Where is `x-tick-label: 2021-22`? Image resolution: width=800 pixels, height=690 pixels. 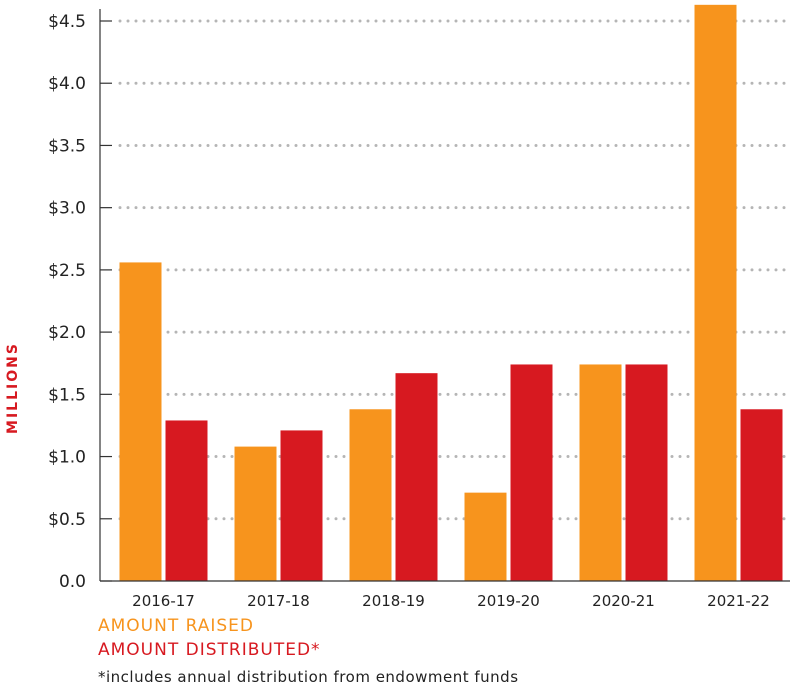
x-tick-label: 2021-22 is located at coordinates (738, 601).